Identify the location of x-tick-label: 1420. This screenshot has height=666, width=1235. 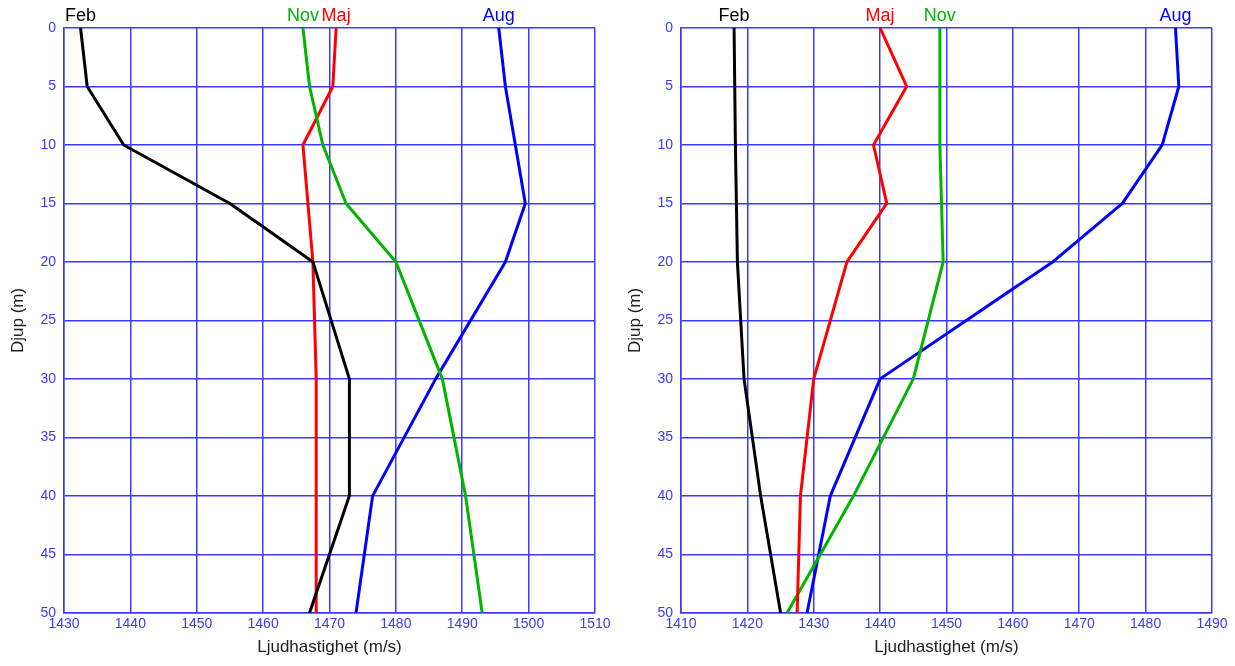
(747, 623).